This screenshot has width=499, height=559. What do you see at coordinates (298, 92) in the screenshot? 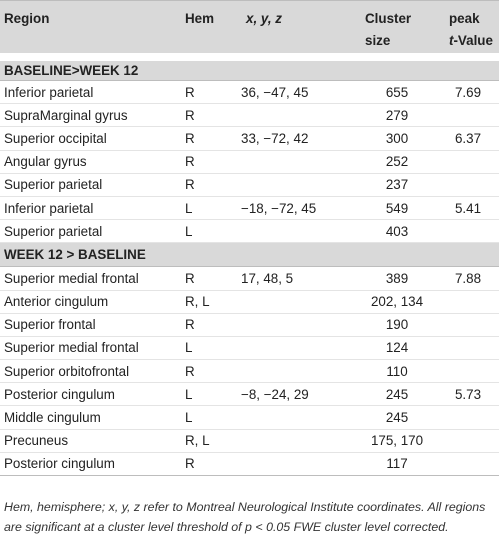
I see `cell-xyz: 36, −47, 45` at bounding box center [298, 92].